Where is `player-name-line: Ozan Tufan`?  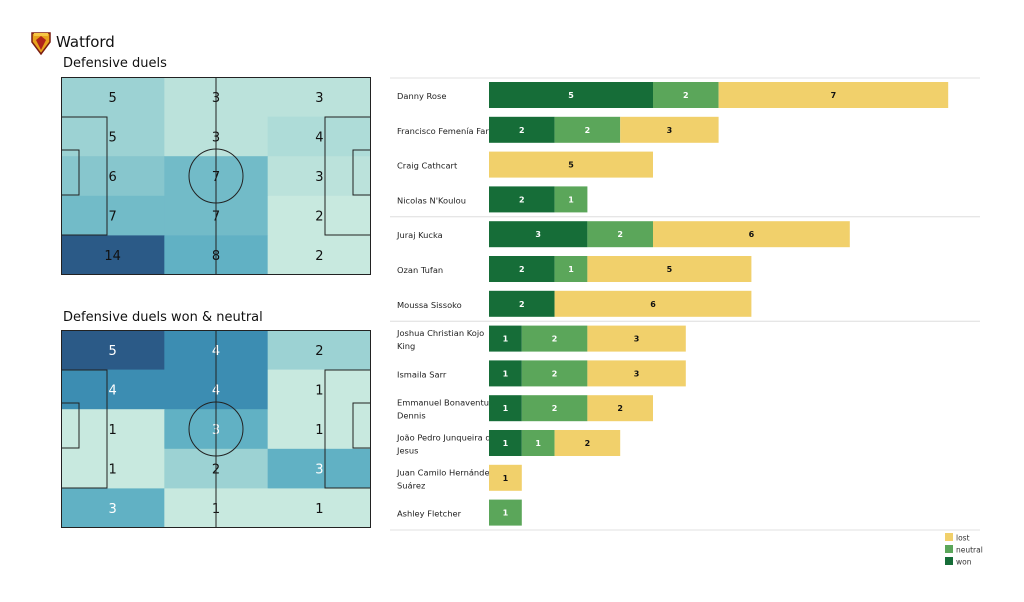 player-name-line: Ozan Tufan is located at coordinates (420, 270).